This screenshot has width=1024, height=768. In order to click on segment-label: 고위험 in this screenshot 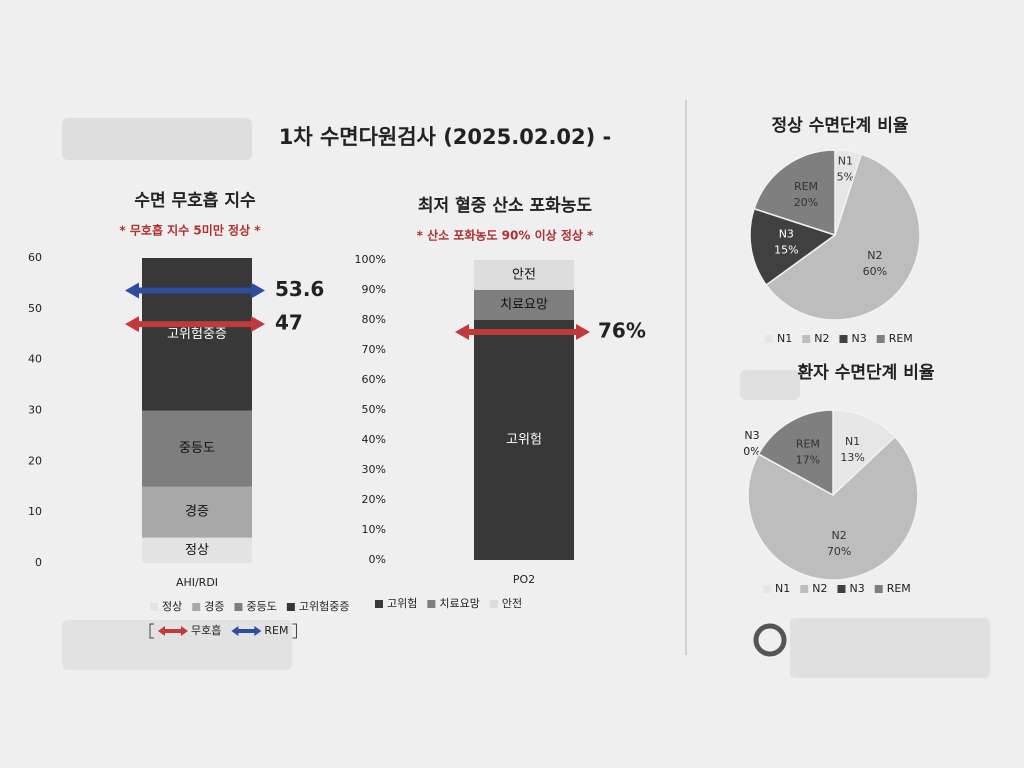, I will do `click(524, 440)`.